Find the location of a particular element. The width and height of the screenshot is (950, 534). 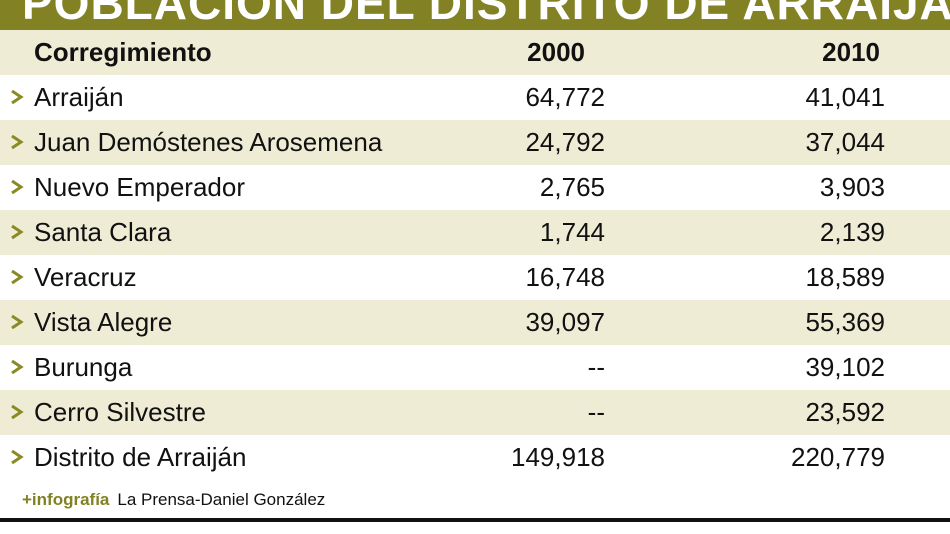

header-row: Corregimiento 2000 2010 is located at coordinates (475, 52).